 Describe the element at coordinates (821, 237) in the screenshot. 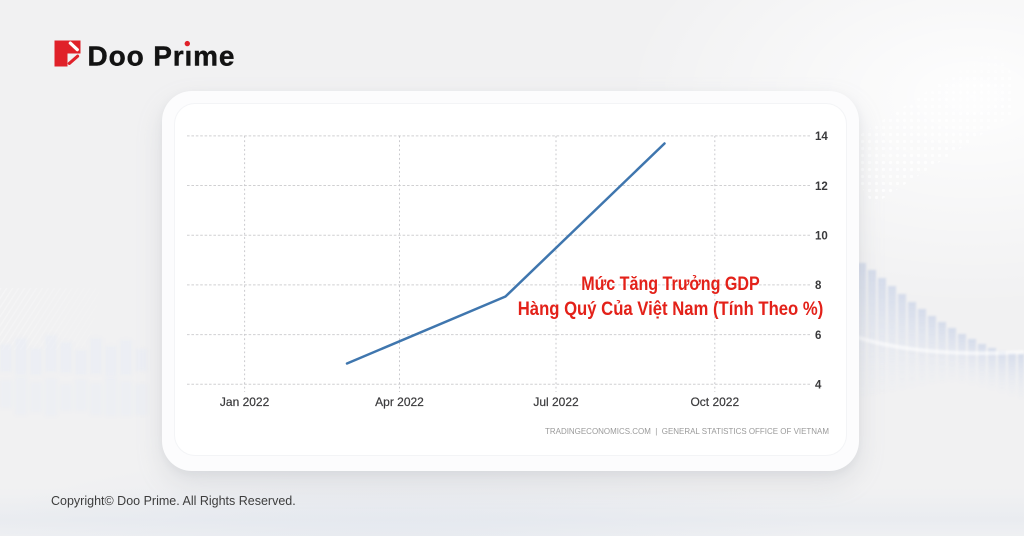

I see `svg-text: 10` at that location.